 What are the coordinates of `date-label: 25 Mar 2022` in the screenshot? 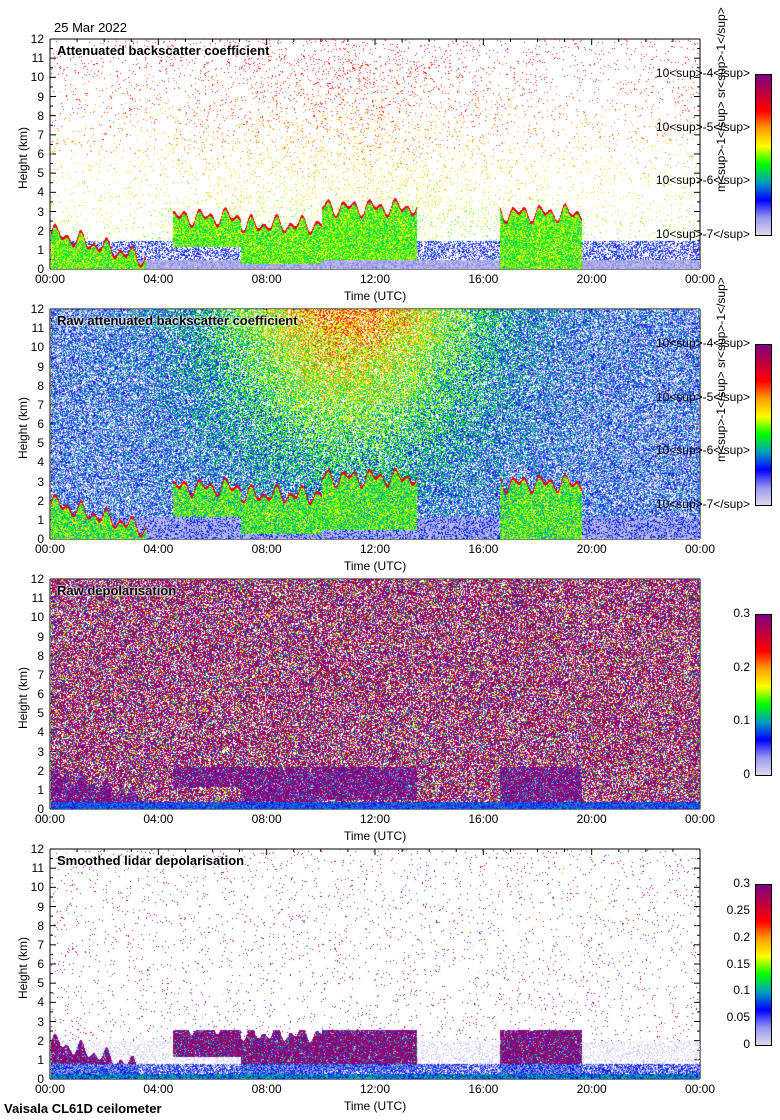 It's located at (90, 27).